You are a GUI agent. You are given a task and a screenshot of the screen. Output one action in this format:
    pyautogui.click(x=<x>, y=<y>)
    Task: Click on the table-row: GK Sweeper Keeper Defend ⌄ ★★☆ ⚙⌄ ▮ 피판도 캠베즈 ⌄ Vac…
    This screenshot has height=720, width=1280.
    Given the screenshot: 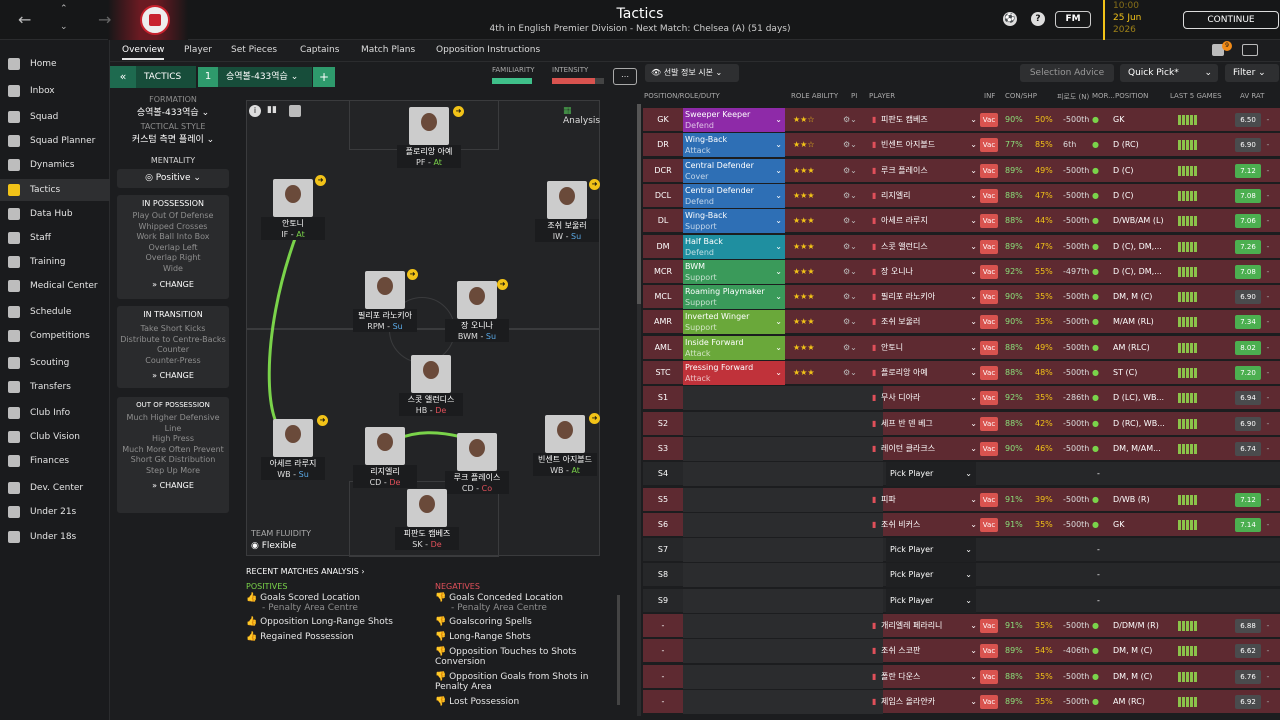 What is the action you would take?
    pyautogui.click(x=961, y=120)
    